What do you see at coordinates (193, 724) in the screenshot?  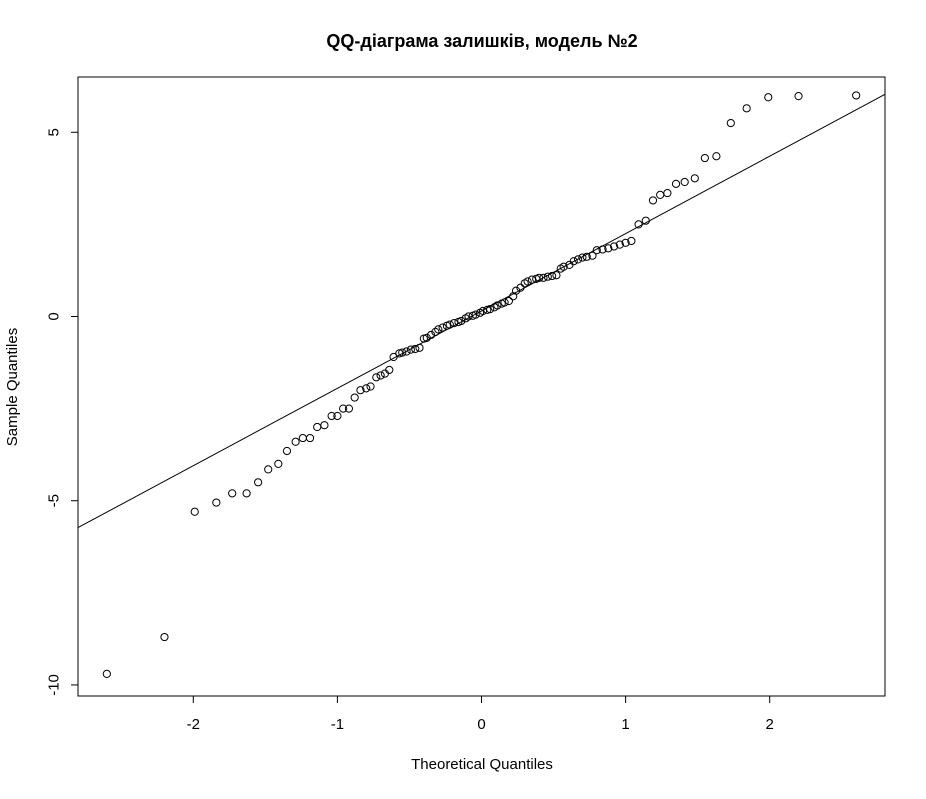 I see `x-tick-label: -2` at bounding box center [193, 724].